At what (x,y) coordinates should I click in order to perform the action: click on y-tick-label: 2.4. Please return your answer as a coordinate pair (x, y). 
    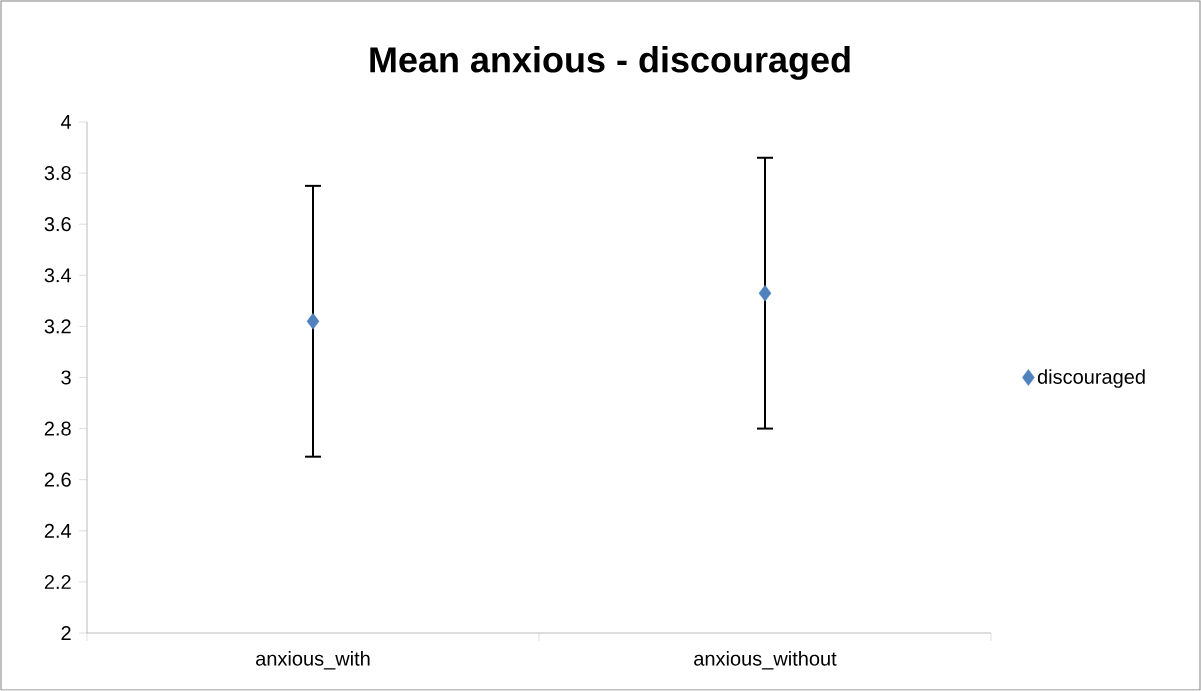
    Looking at the image, I should click on (58, 530).